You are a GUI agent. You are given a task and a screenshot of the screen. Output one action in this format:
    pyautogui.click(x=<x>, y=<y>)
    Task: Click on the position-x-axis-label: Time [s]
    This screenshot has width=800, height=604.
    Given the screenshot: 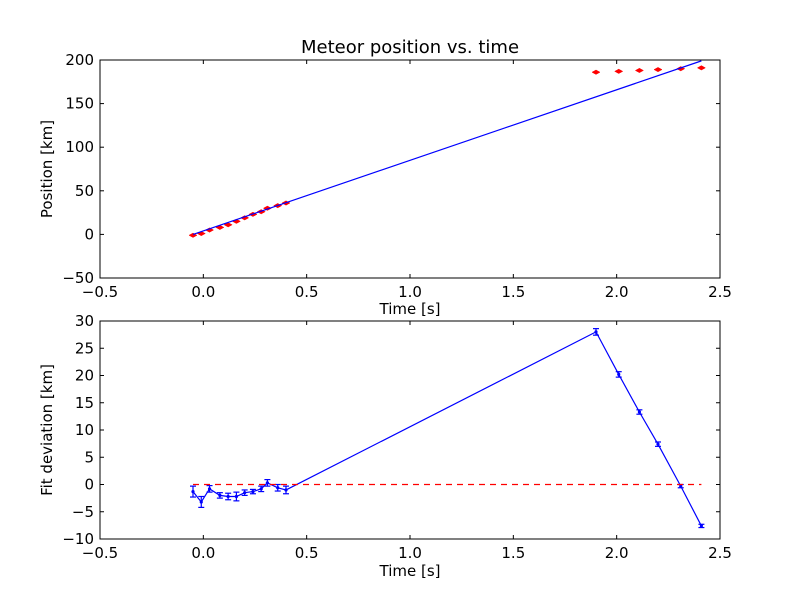 What is the action you would take?
    pyautogui.click(x=410, y=309)
    